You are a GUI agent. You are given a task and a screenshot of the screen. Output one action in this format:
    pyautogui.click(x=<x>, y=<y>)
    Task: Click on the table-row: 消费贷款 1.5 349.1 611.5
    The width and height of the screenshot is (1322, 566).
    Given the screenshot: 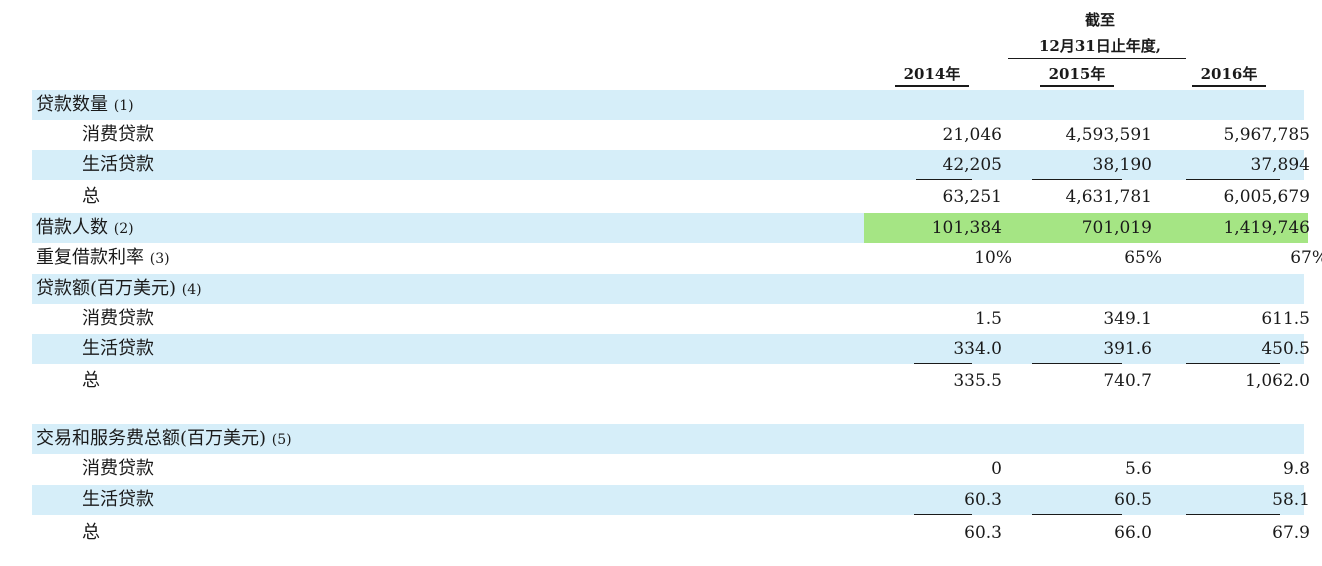 What is the action you would take?
    pyautogui.click(x=671, y=319)
    